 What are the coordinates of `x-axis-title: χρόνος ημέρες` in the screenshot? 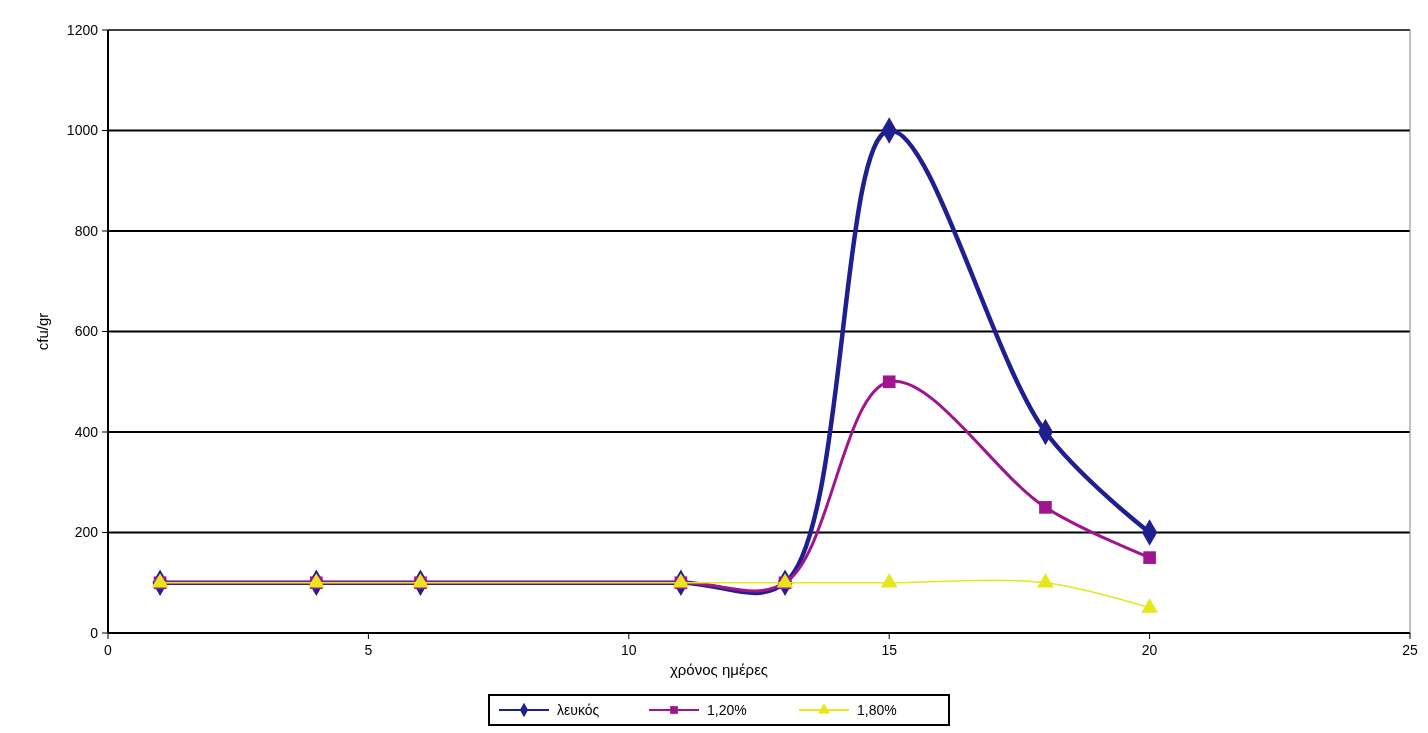 It's located at (719, 669).